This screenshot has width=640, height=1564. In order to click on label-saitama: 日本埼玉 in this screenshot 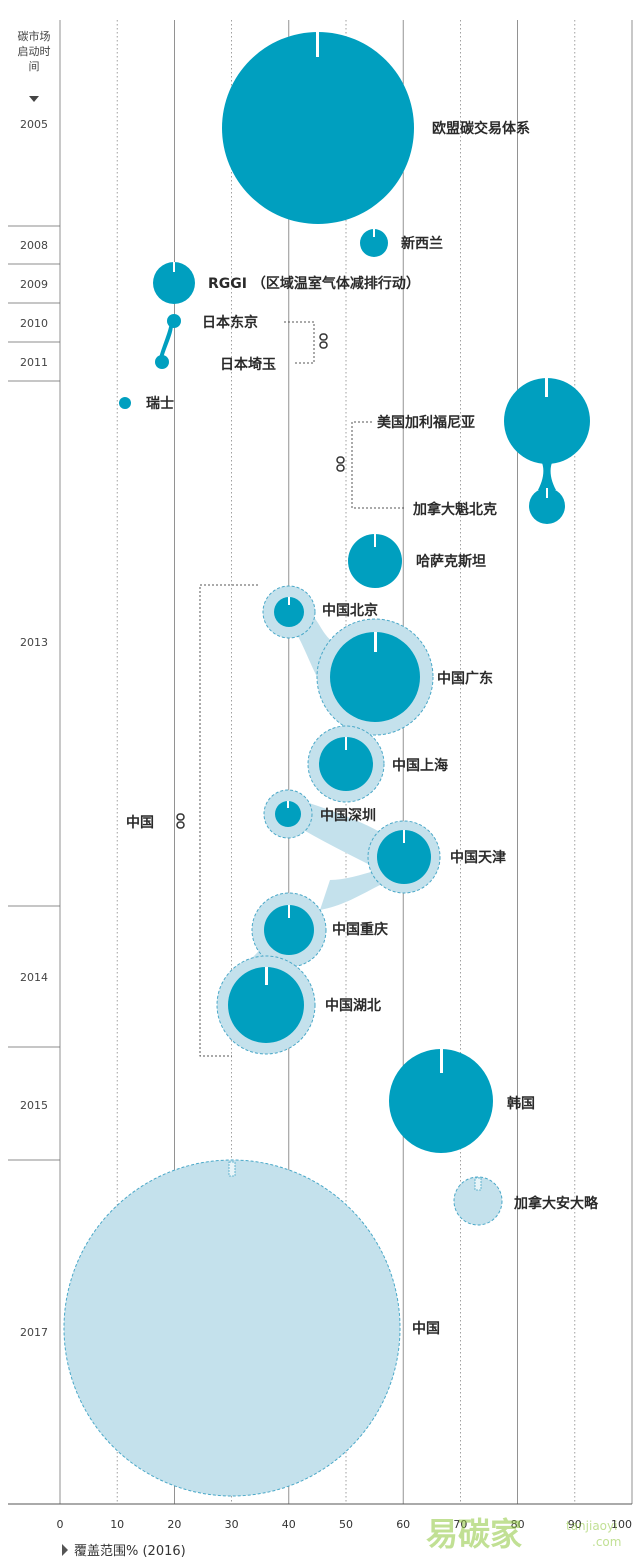, I will do `click(248, 364)`.